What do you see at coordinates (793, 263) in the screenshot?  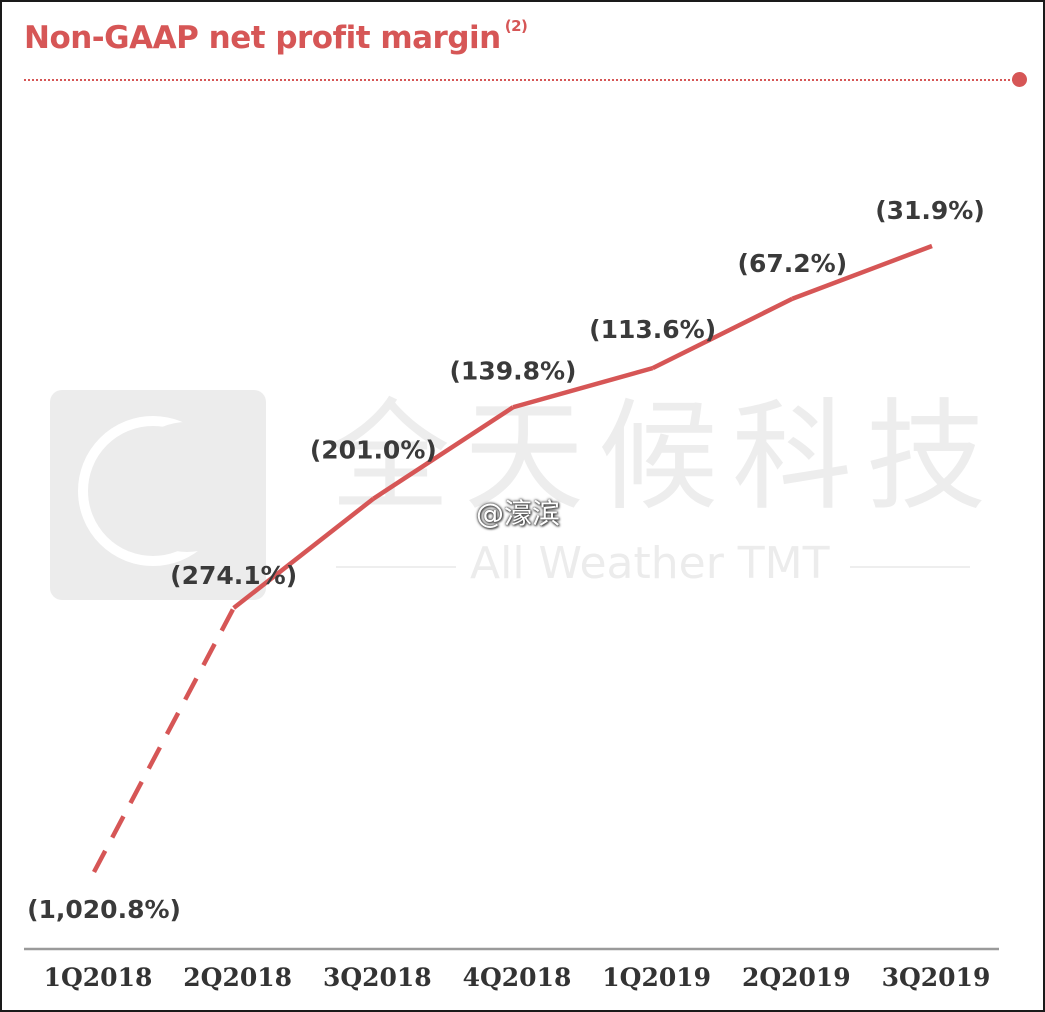 I see `data-label: (67.2%)` at bounding box center [793, 263].